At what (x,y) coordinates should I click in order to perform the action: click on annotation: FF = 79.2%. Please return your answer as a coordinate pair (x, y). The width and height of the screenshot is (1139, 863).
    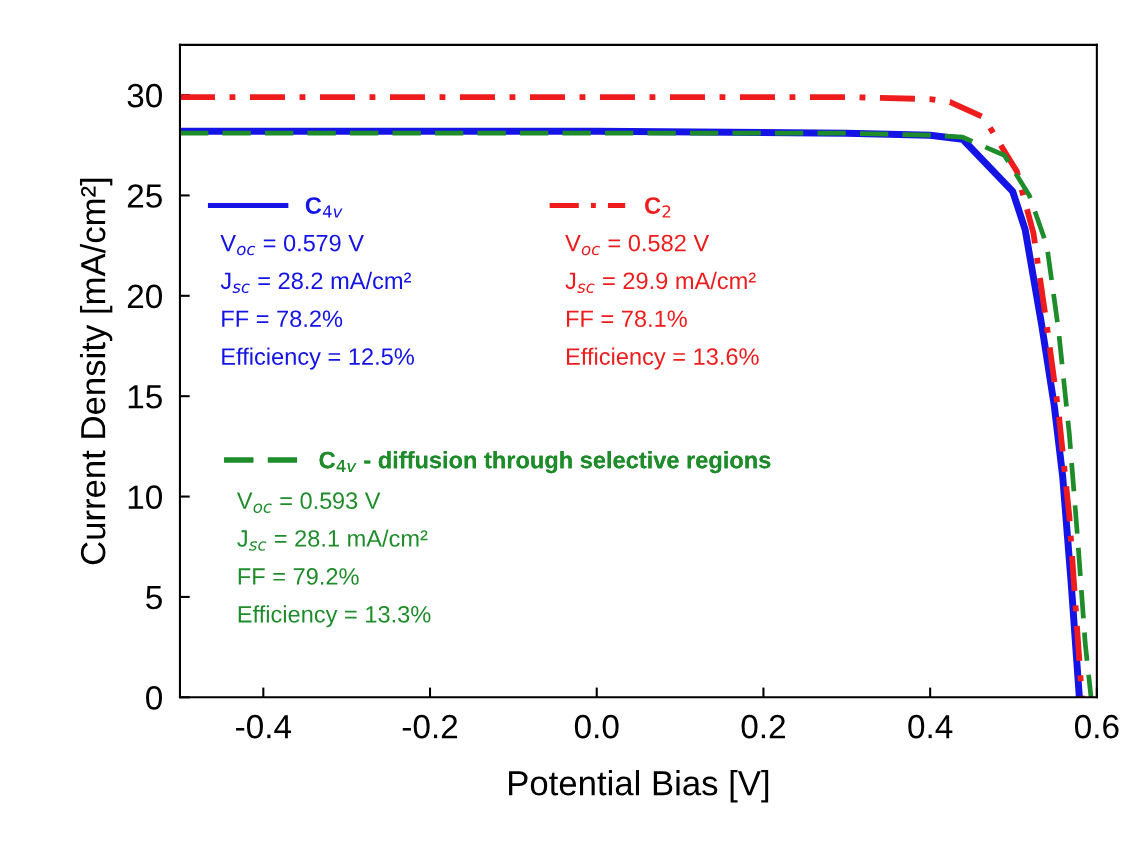
    Looking at the image, I should click on (298, 576).